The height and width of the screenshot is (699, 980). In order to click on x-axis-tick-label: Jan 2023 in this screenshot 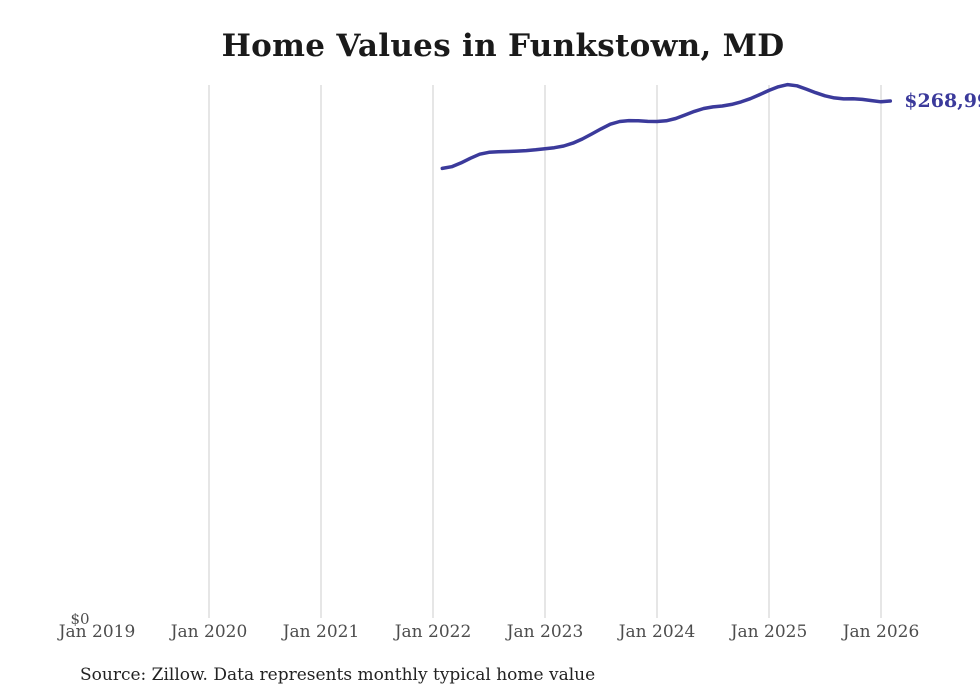, I will do `click(545, 632)`.